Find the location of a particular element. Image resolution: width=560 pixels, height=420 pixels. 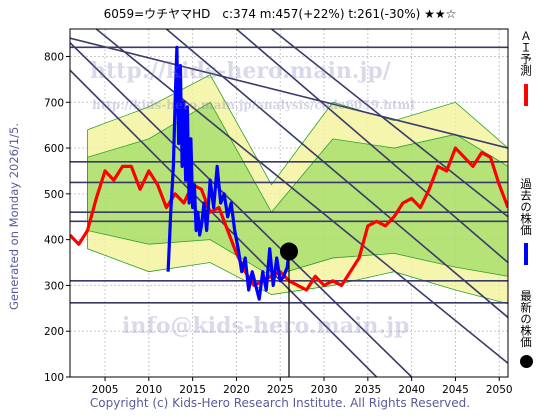

y-tick-label: 100 is located at coordinates (54, 378).